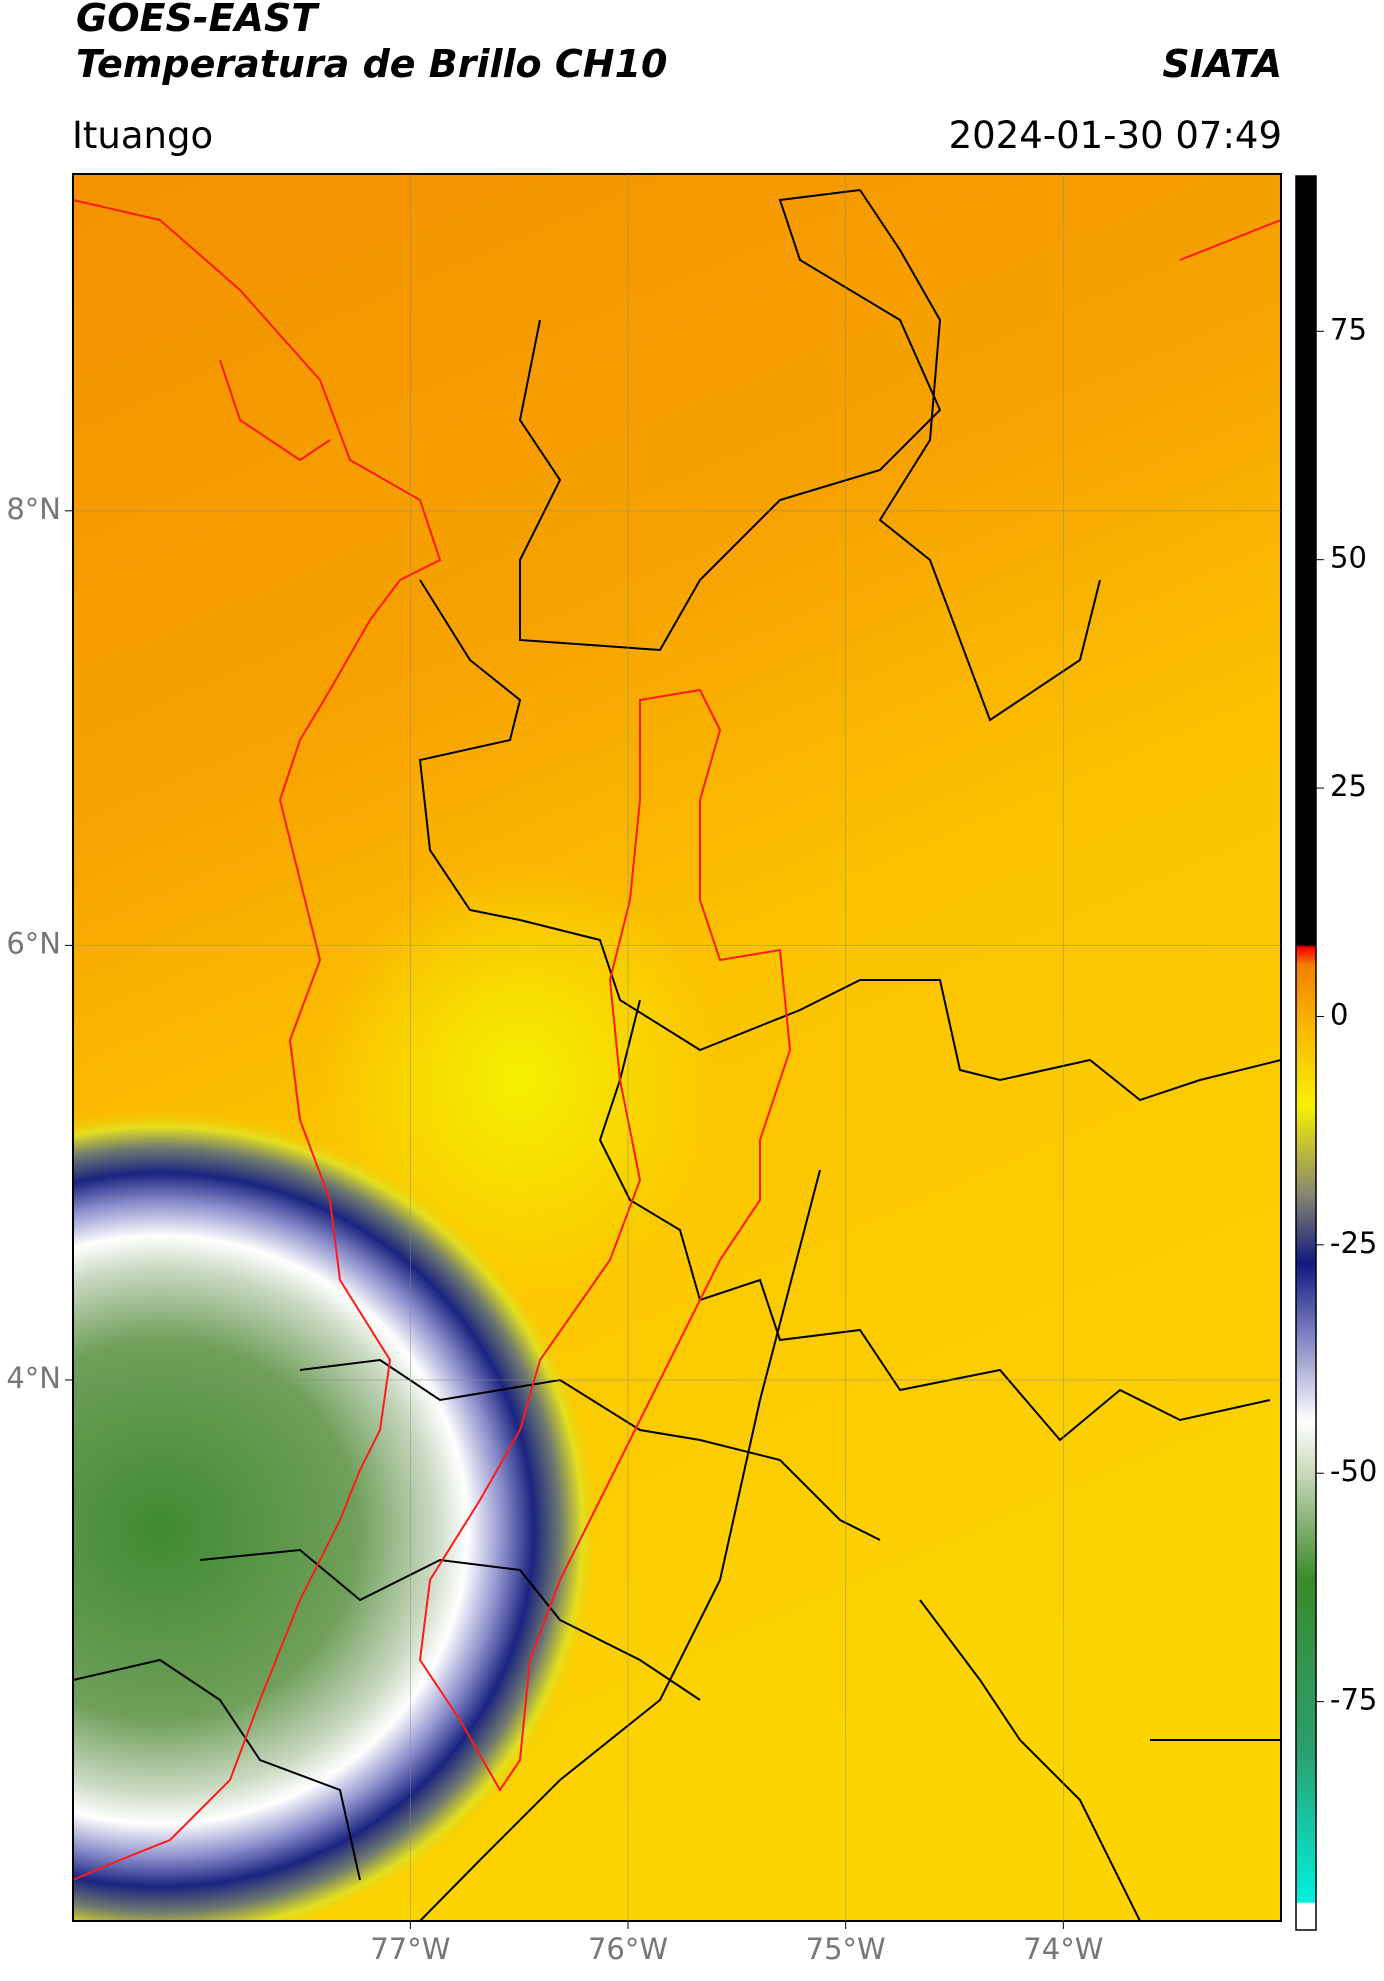 This screenshot has height=1981, width=1384. Describe the element at coordinates (1348, 786) in the screenshot. I see `colorbar-tick-label: 25` at that location.